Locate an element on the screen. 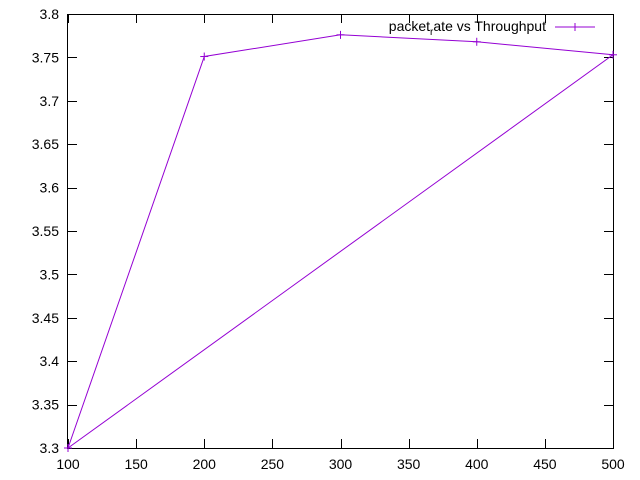 This screenshot has width=640, height=480. y-tick-label: 3.75 is located at coordinates (45, 57).